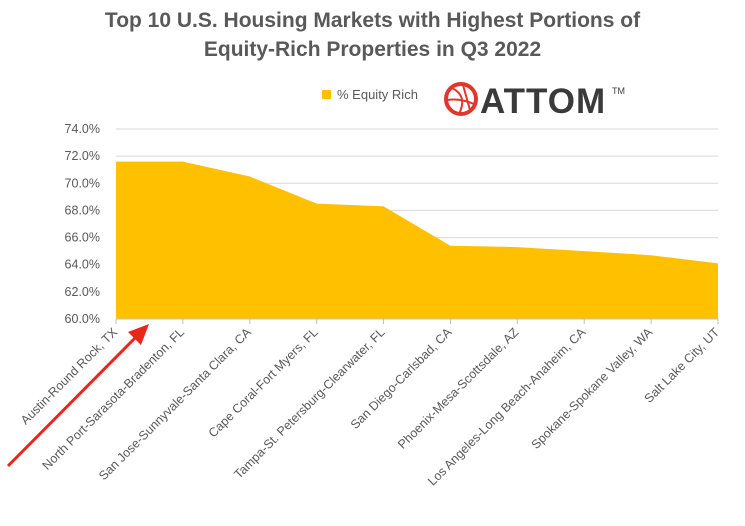 This screenshot has width=745, height=526. Describe the element at coordinates (461, 99) in the screenshot. I see `globe-icon` at that location.